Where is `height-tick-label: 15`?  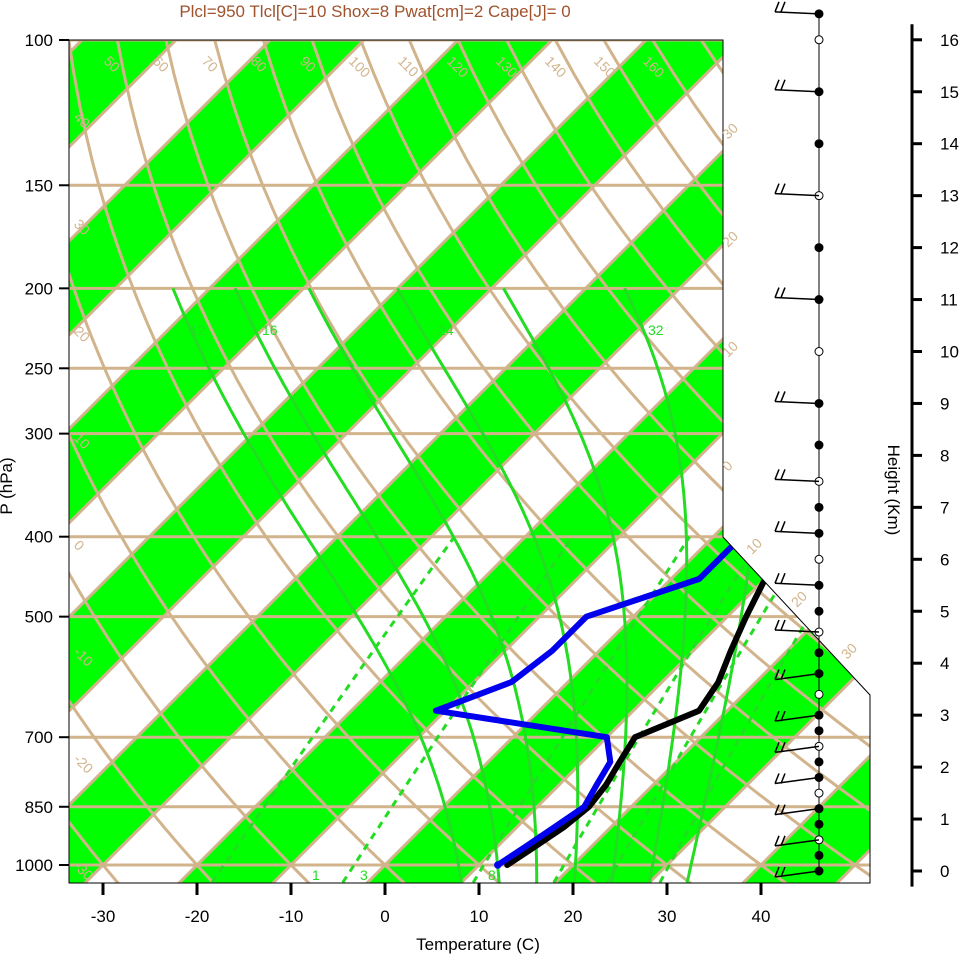
height-tick-label: 15 is located at coordinates (949, 92).